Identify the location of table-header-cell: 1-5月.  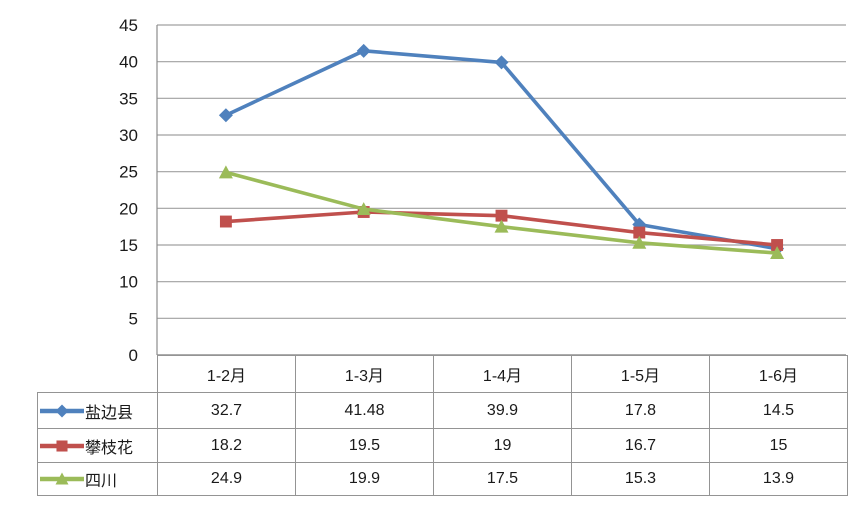
(640, 374).